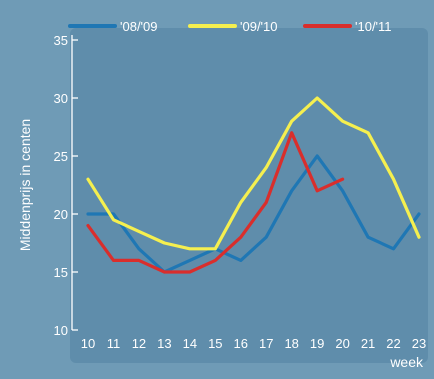 The height and width of the screenshot is (379, 434). I want to click on y-tick-label: 25, so click(61, 156).